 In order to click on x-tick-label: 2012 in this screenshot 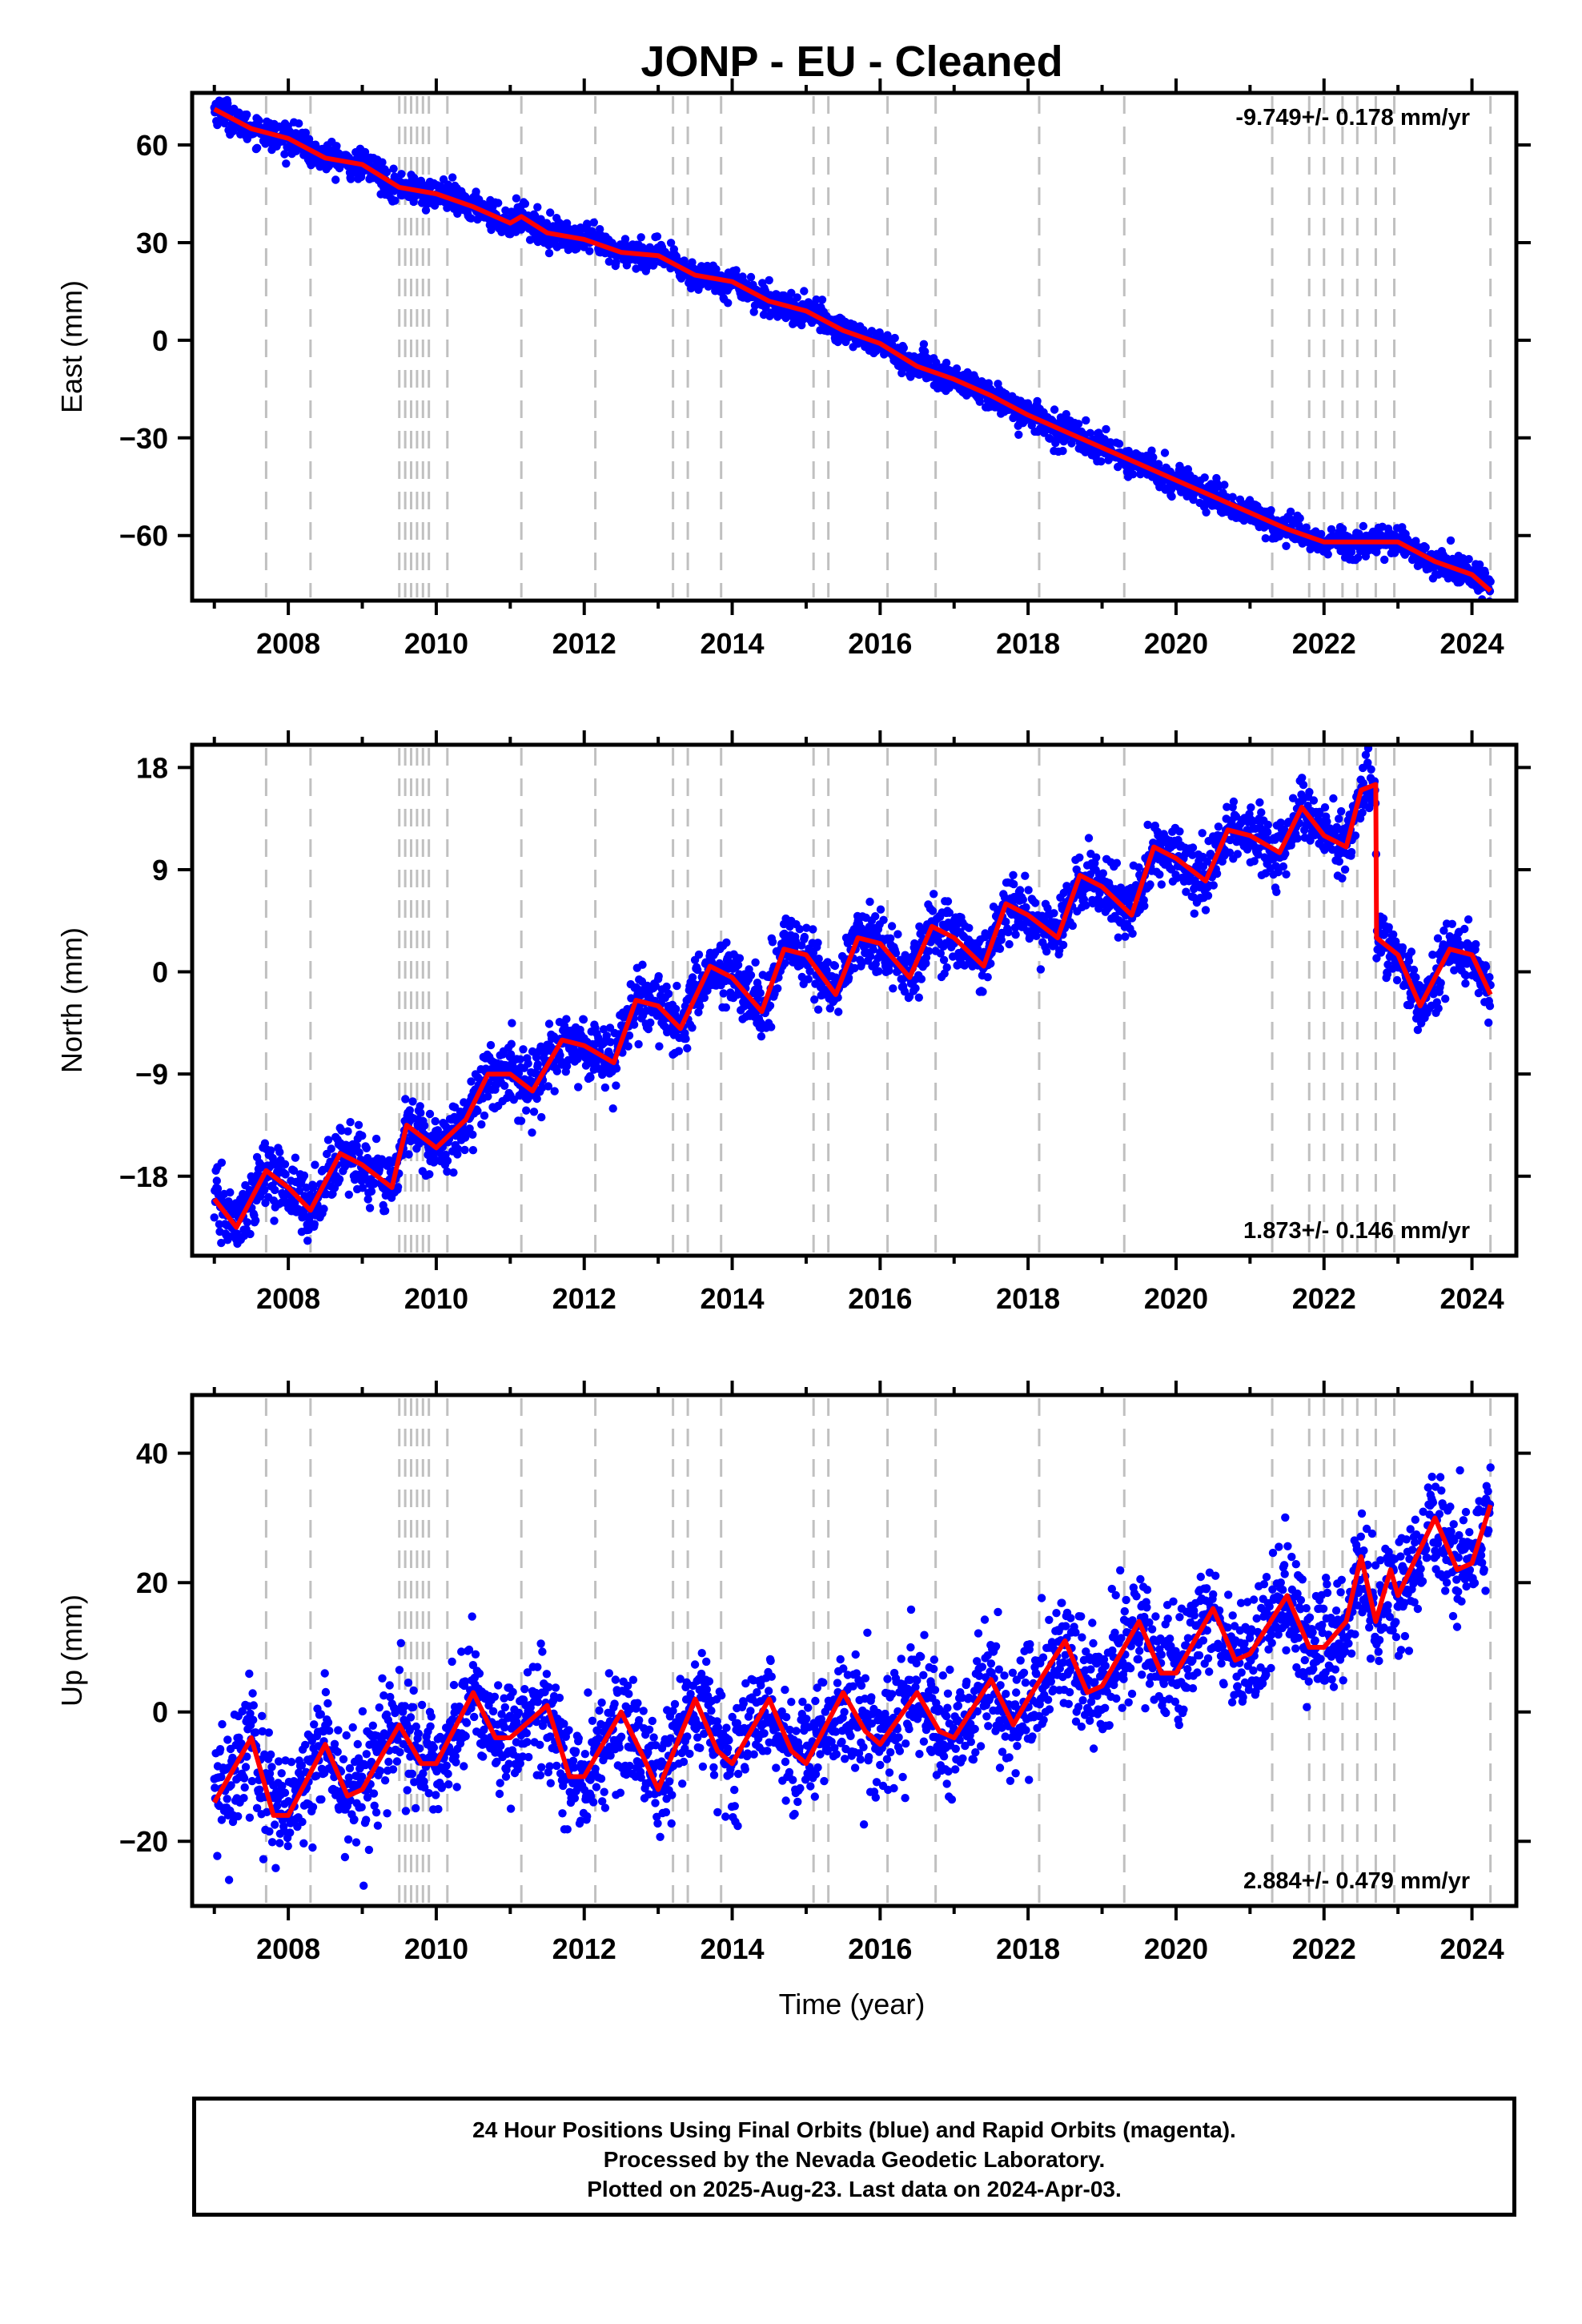, I will do `click(584, 644)`.